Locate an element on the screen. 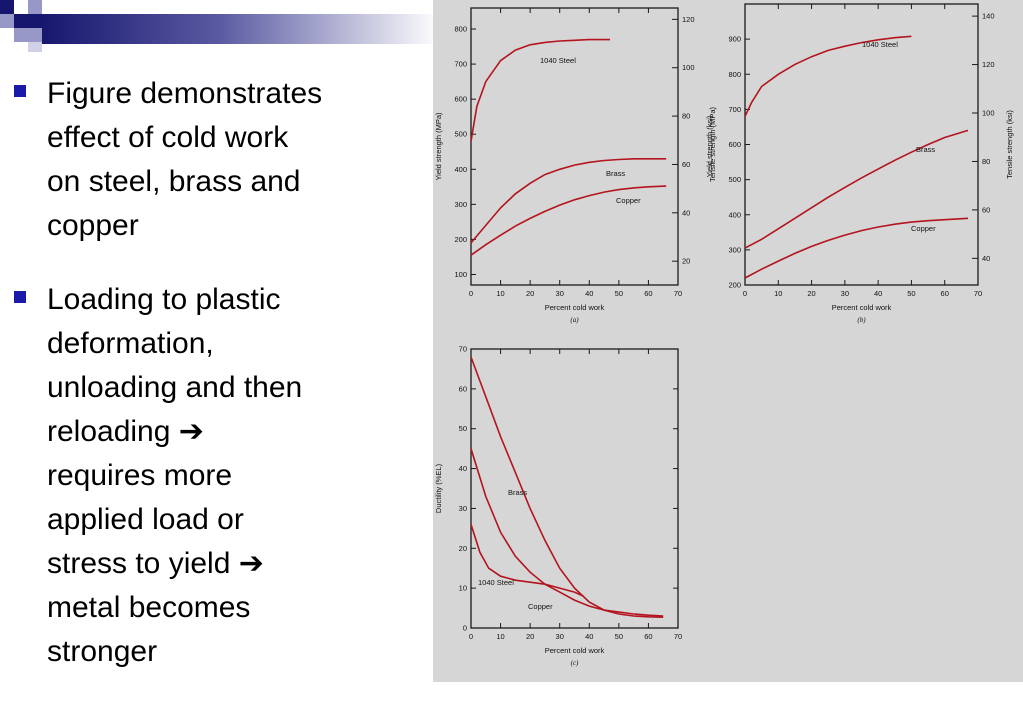  y-tick-label: 20 is located at coordinates (463, 548).